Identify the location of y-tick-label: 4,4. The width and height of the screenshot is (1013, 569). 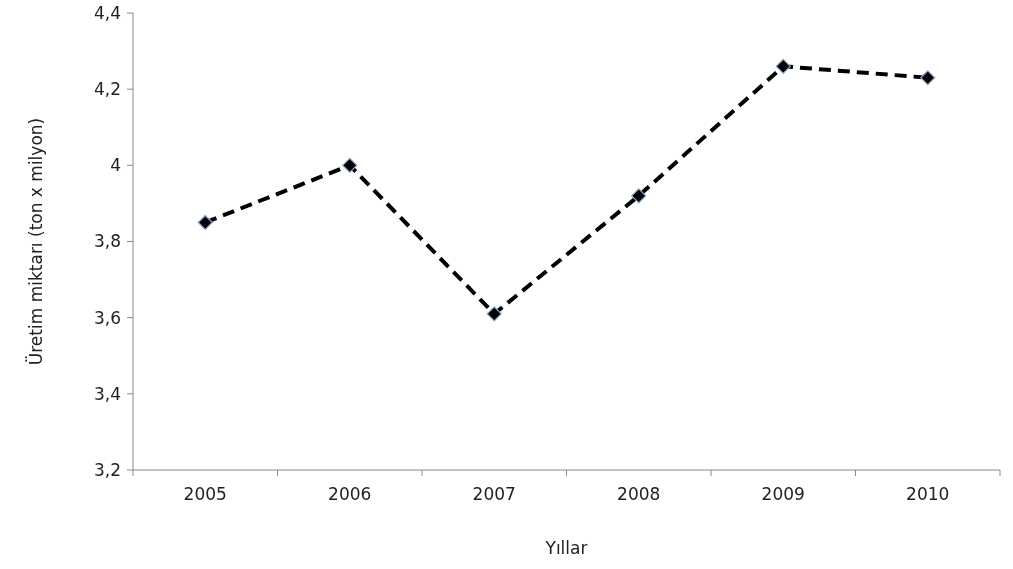
(107, 12).